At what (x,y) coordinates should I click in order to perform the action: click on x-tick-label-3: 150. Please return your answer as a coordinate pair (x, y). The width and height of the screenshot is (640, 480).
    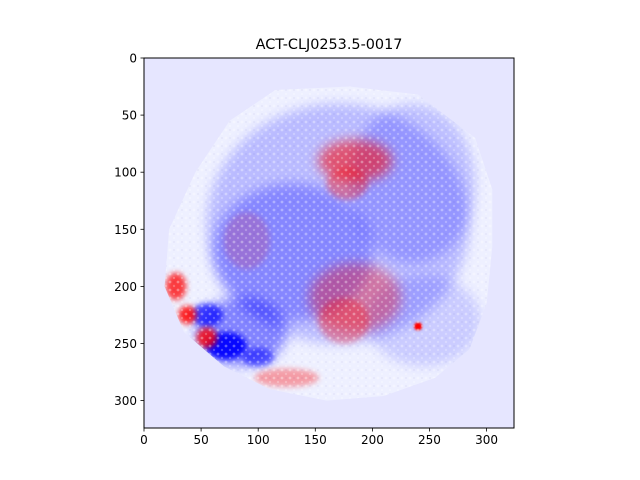
    Looking at the image, I should click on (315, 440).